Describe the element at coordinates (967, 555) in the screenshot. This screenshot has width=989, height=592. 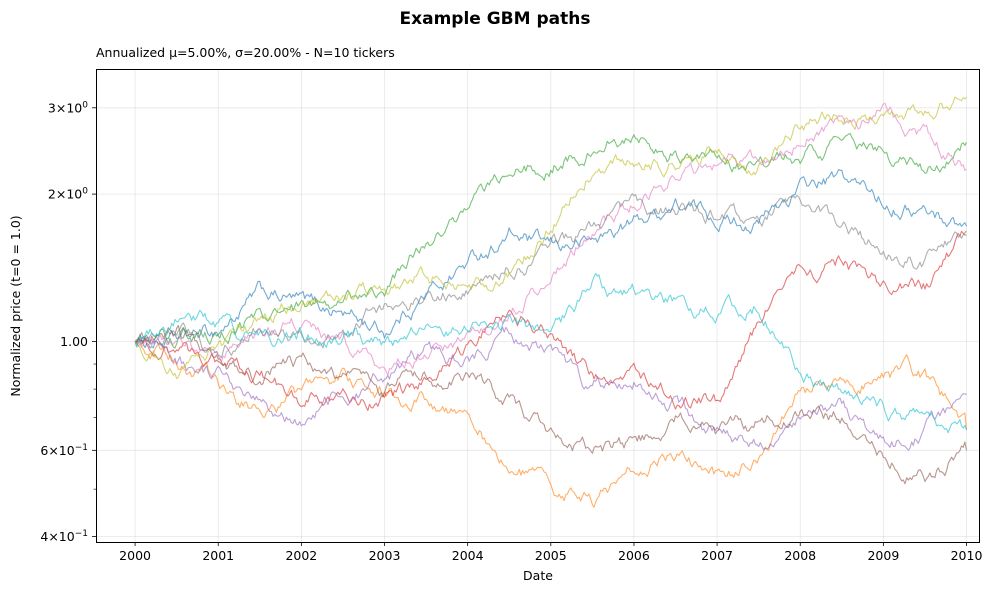
I see `x-tick-label: 2010` at that location.